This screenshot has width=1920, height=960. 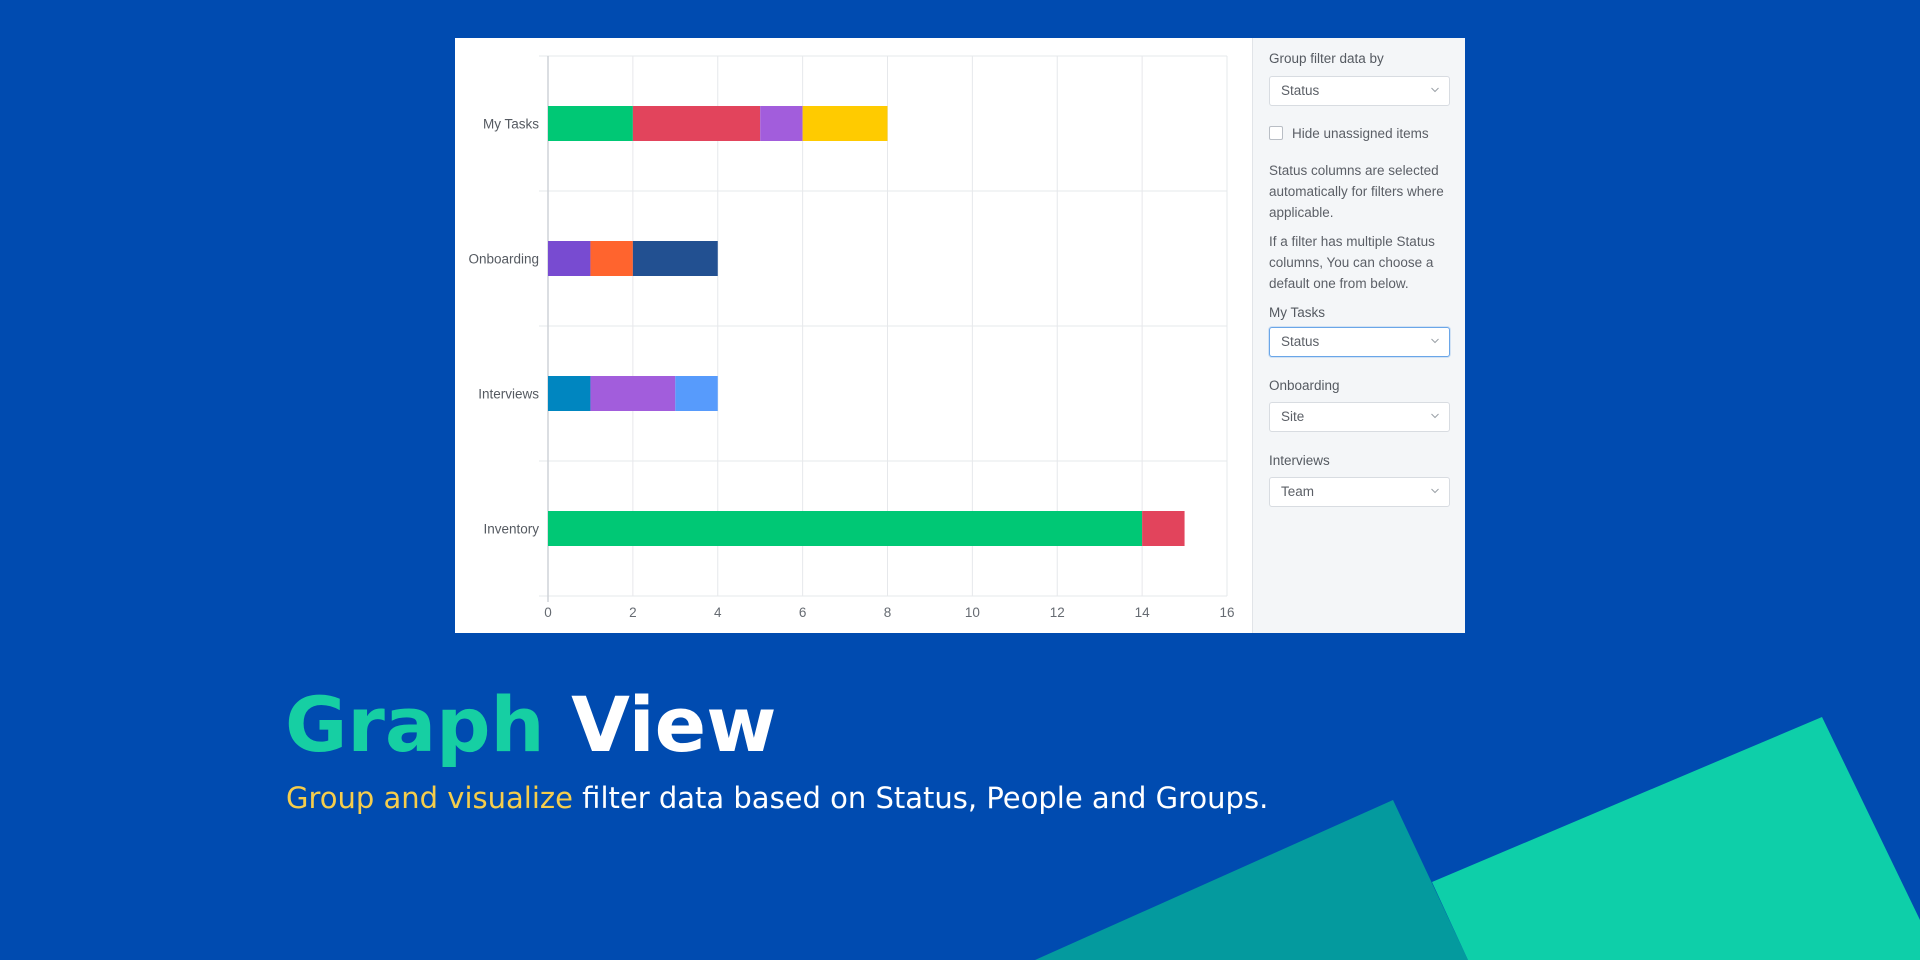 I want to click on interviews-select-value: Team, so click(x=1298, y=491).